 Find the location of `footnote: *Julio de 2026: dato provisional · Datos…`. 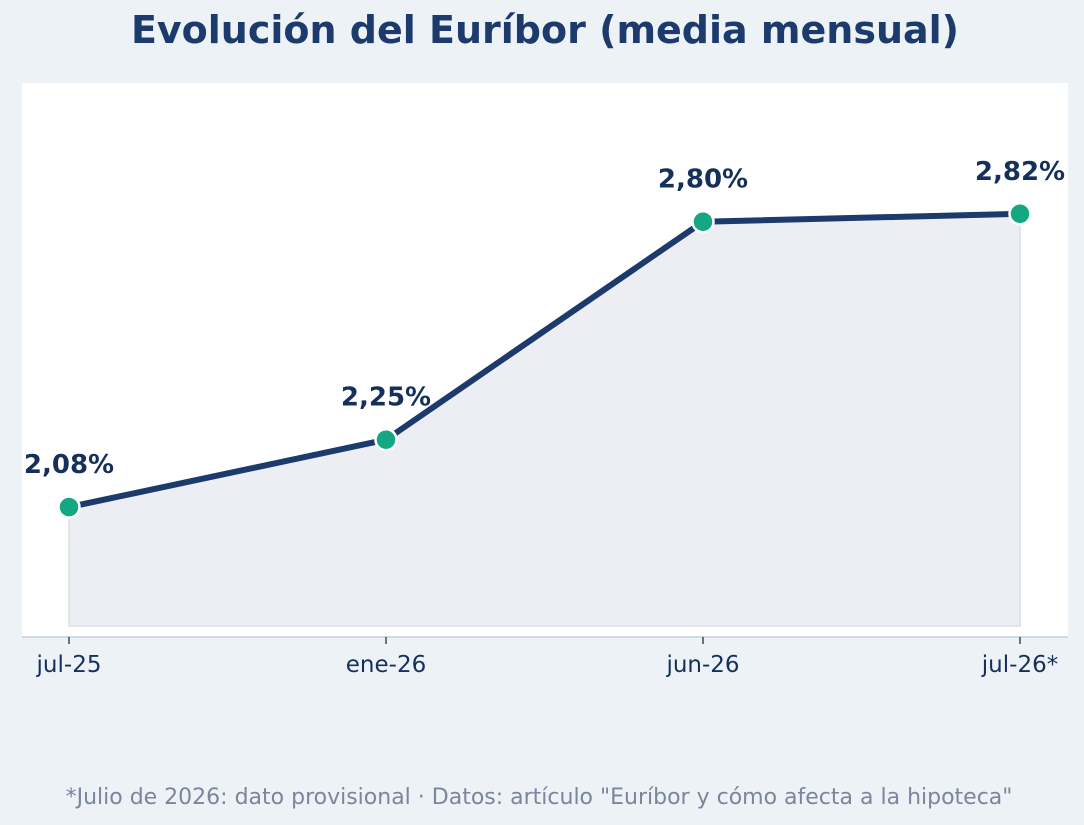

footnote: *Julio de 2026: dato provisional · Datos… is located at coordinates (539, 797).